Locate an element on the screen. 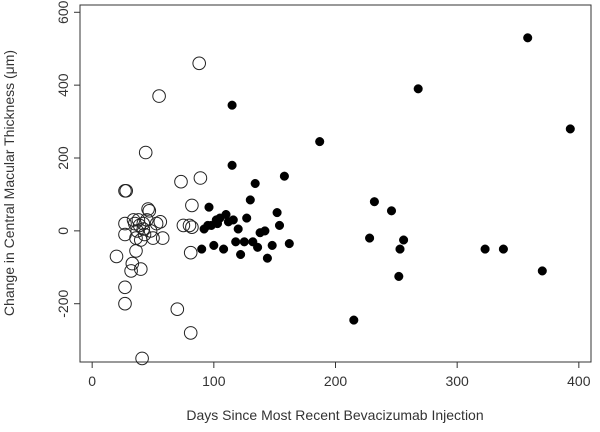 Image resolution: width=600 pixels, height=432 pixels. y-axis: -200 0 200 400 600 is located at coordinates (67, 159).